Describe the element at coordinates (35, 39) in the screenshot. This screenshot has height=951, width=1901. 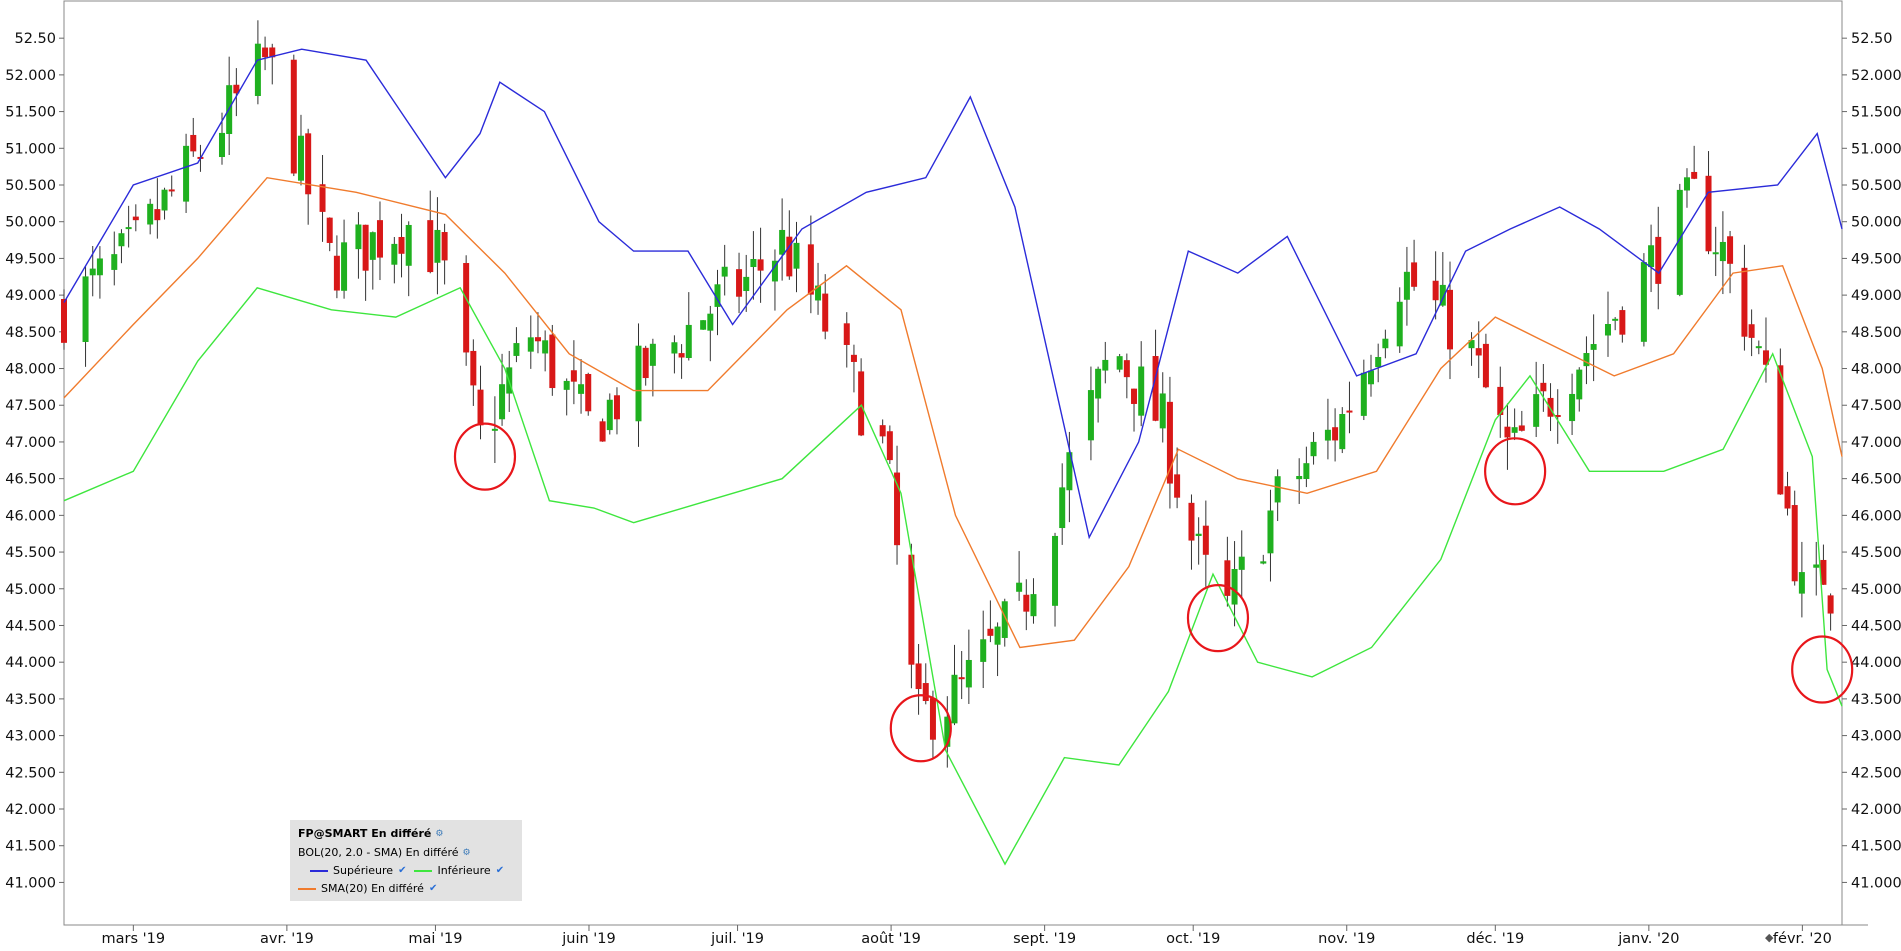
I see `y-tick-label-left: 52.50` at that location.